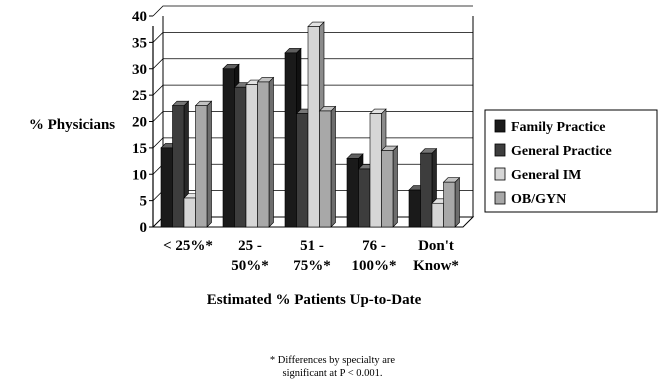 The height and width of the screenshot is (387, 665). Describe the element at coordinates (139, 17) in the screenshot. I see `y-tick-label: 40` at that location.